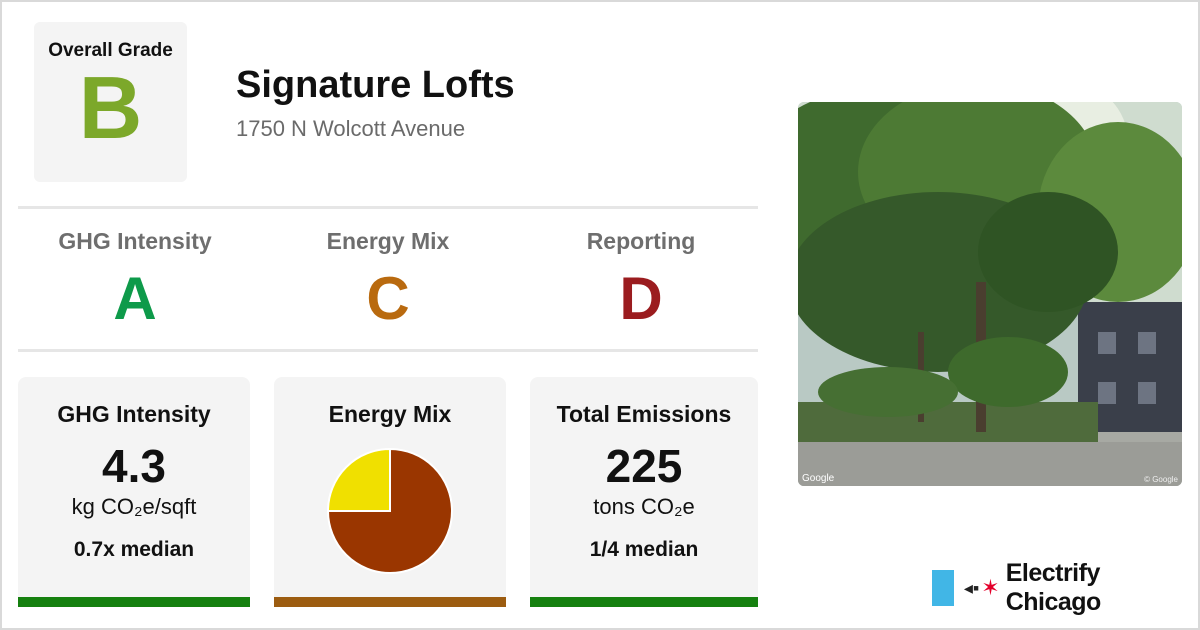 This screenshot has width=1200, height=630. I want to click on electrify-chicago-logo: ◂▪ ✶ Electrify Chicago, so click(1066, 587).